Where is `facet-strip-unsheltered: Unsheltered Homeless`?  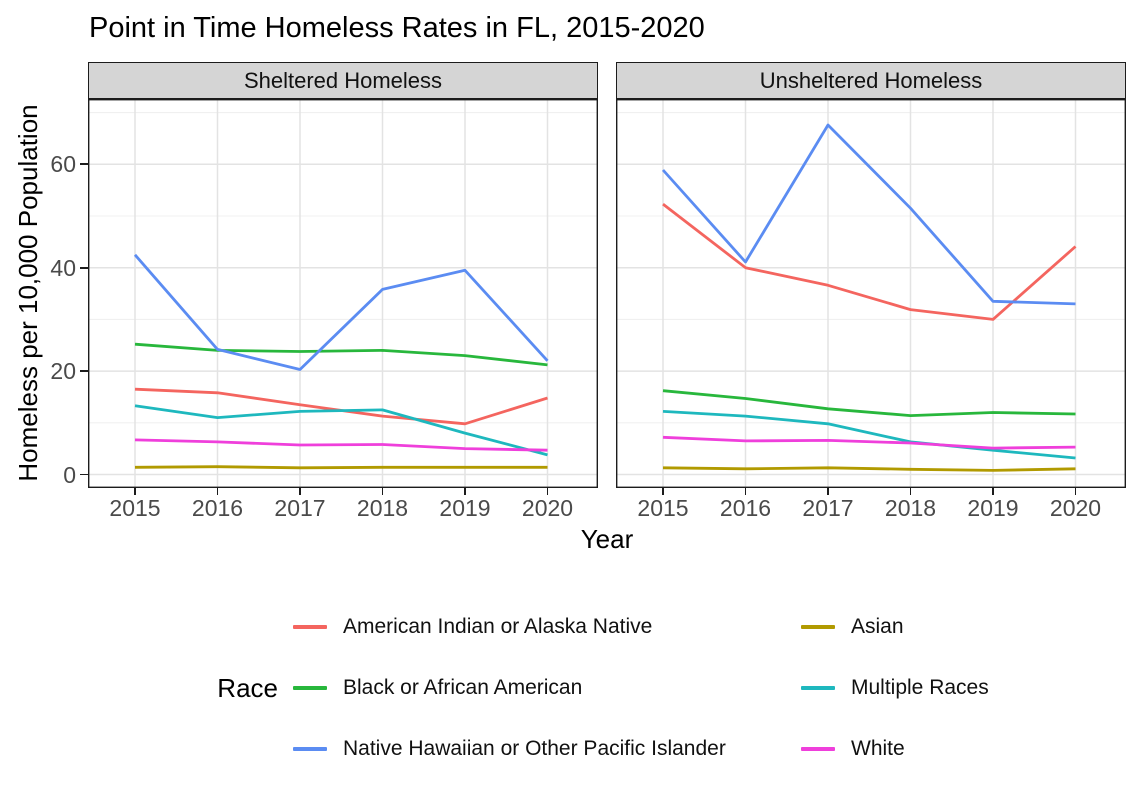 facet-strip-unsheltered: Unsheltered Homeless is located at coordinates (871, 80).